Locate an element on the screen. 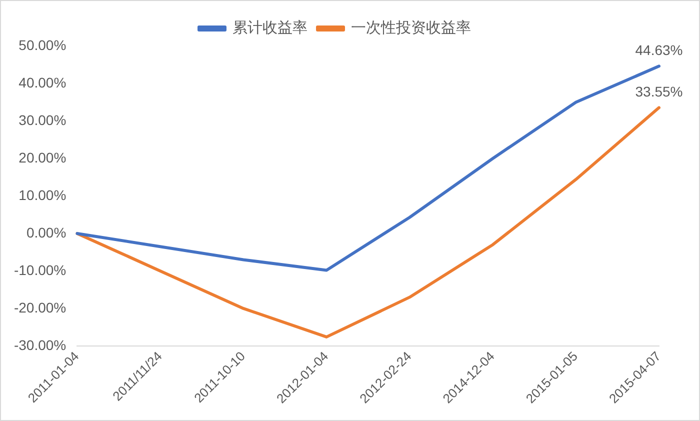  legend-label: 累计收益率 is located at coordinates (270, 27).